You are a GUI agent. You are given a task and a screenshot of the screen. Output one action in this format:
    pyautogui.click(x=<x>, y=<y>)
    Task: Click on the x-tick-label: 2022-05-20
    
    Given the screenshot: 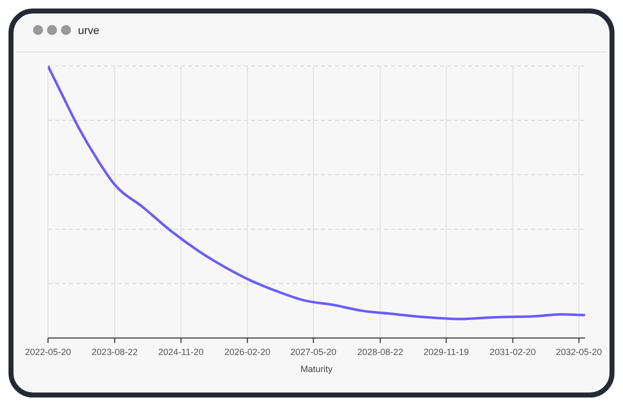 What is the action you would take?
    pyautogui.click(x=48, y=352)
    